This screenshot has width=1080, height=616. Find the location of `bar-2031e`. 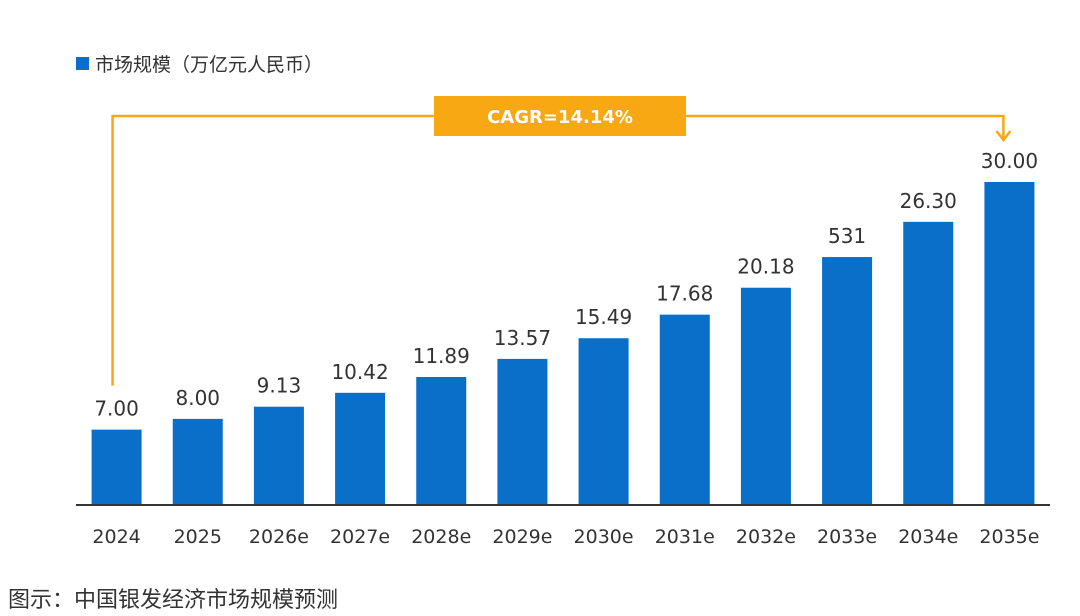

bar-2031e is located at coordinates (684, 409).